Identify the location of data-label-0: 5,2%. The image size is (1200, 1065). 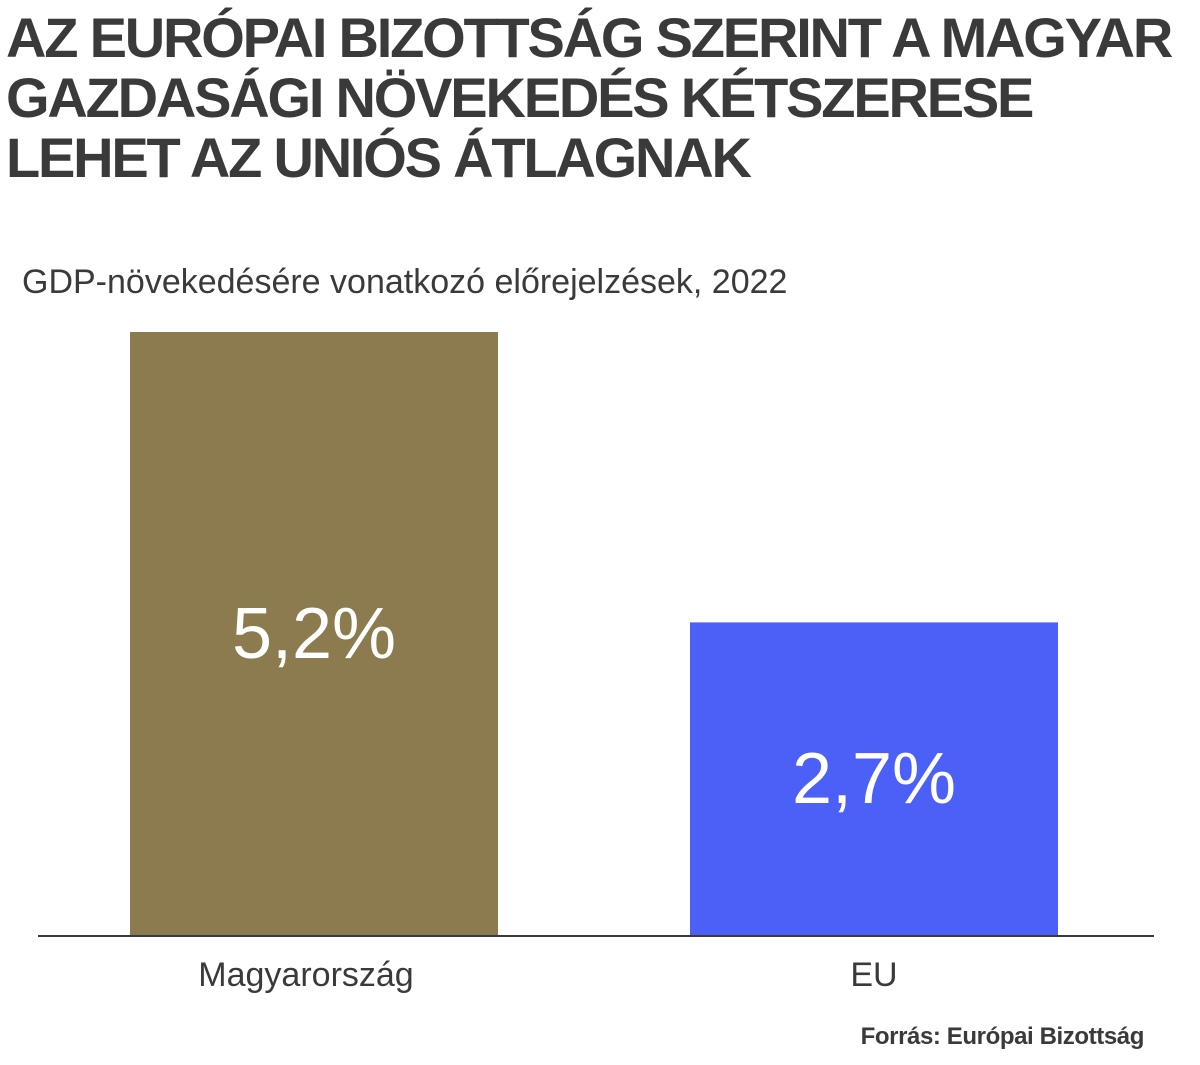
(314, 634).